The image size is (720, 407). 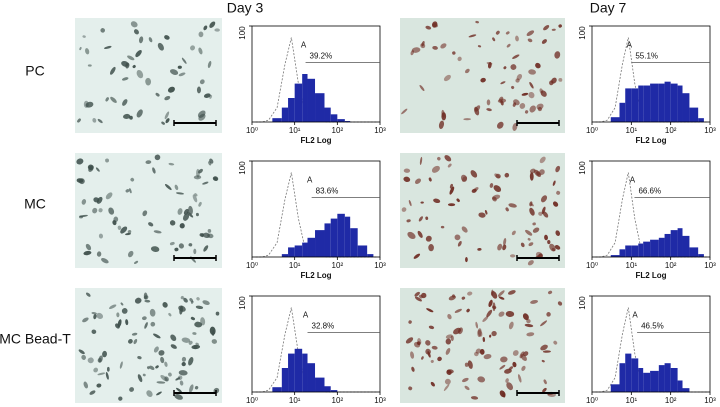 What do you see at coordinates (35, 204) in the screenshot?
I see `row-label: MC` at bounding box center [35, 204].